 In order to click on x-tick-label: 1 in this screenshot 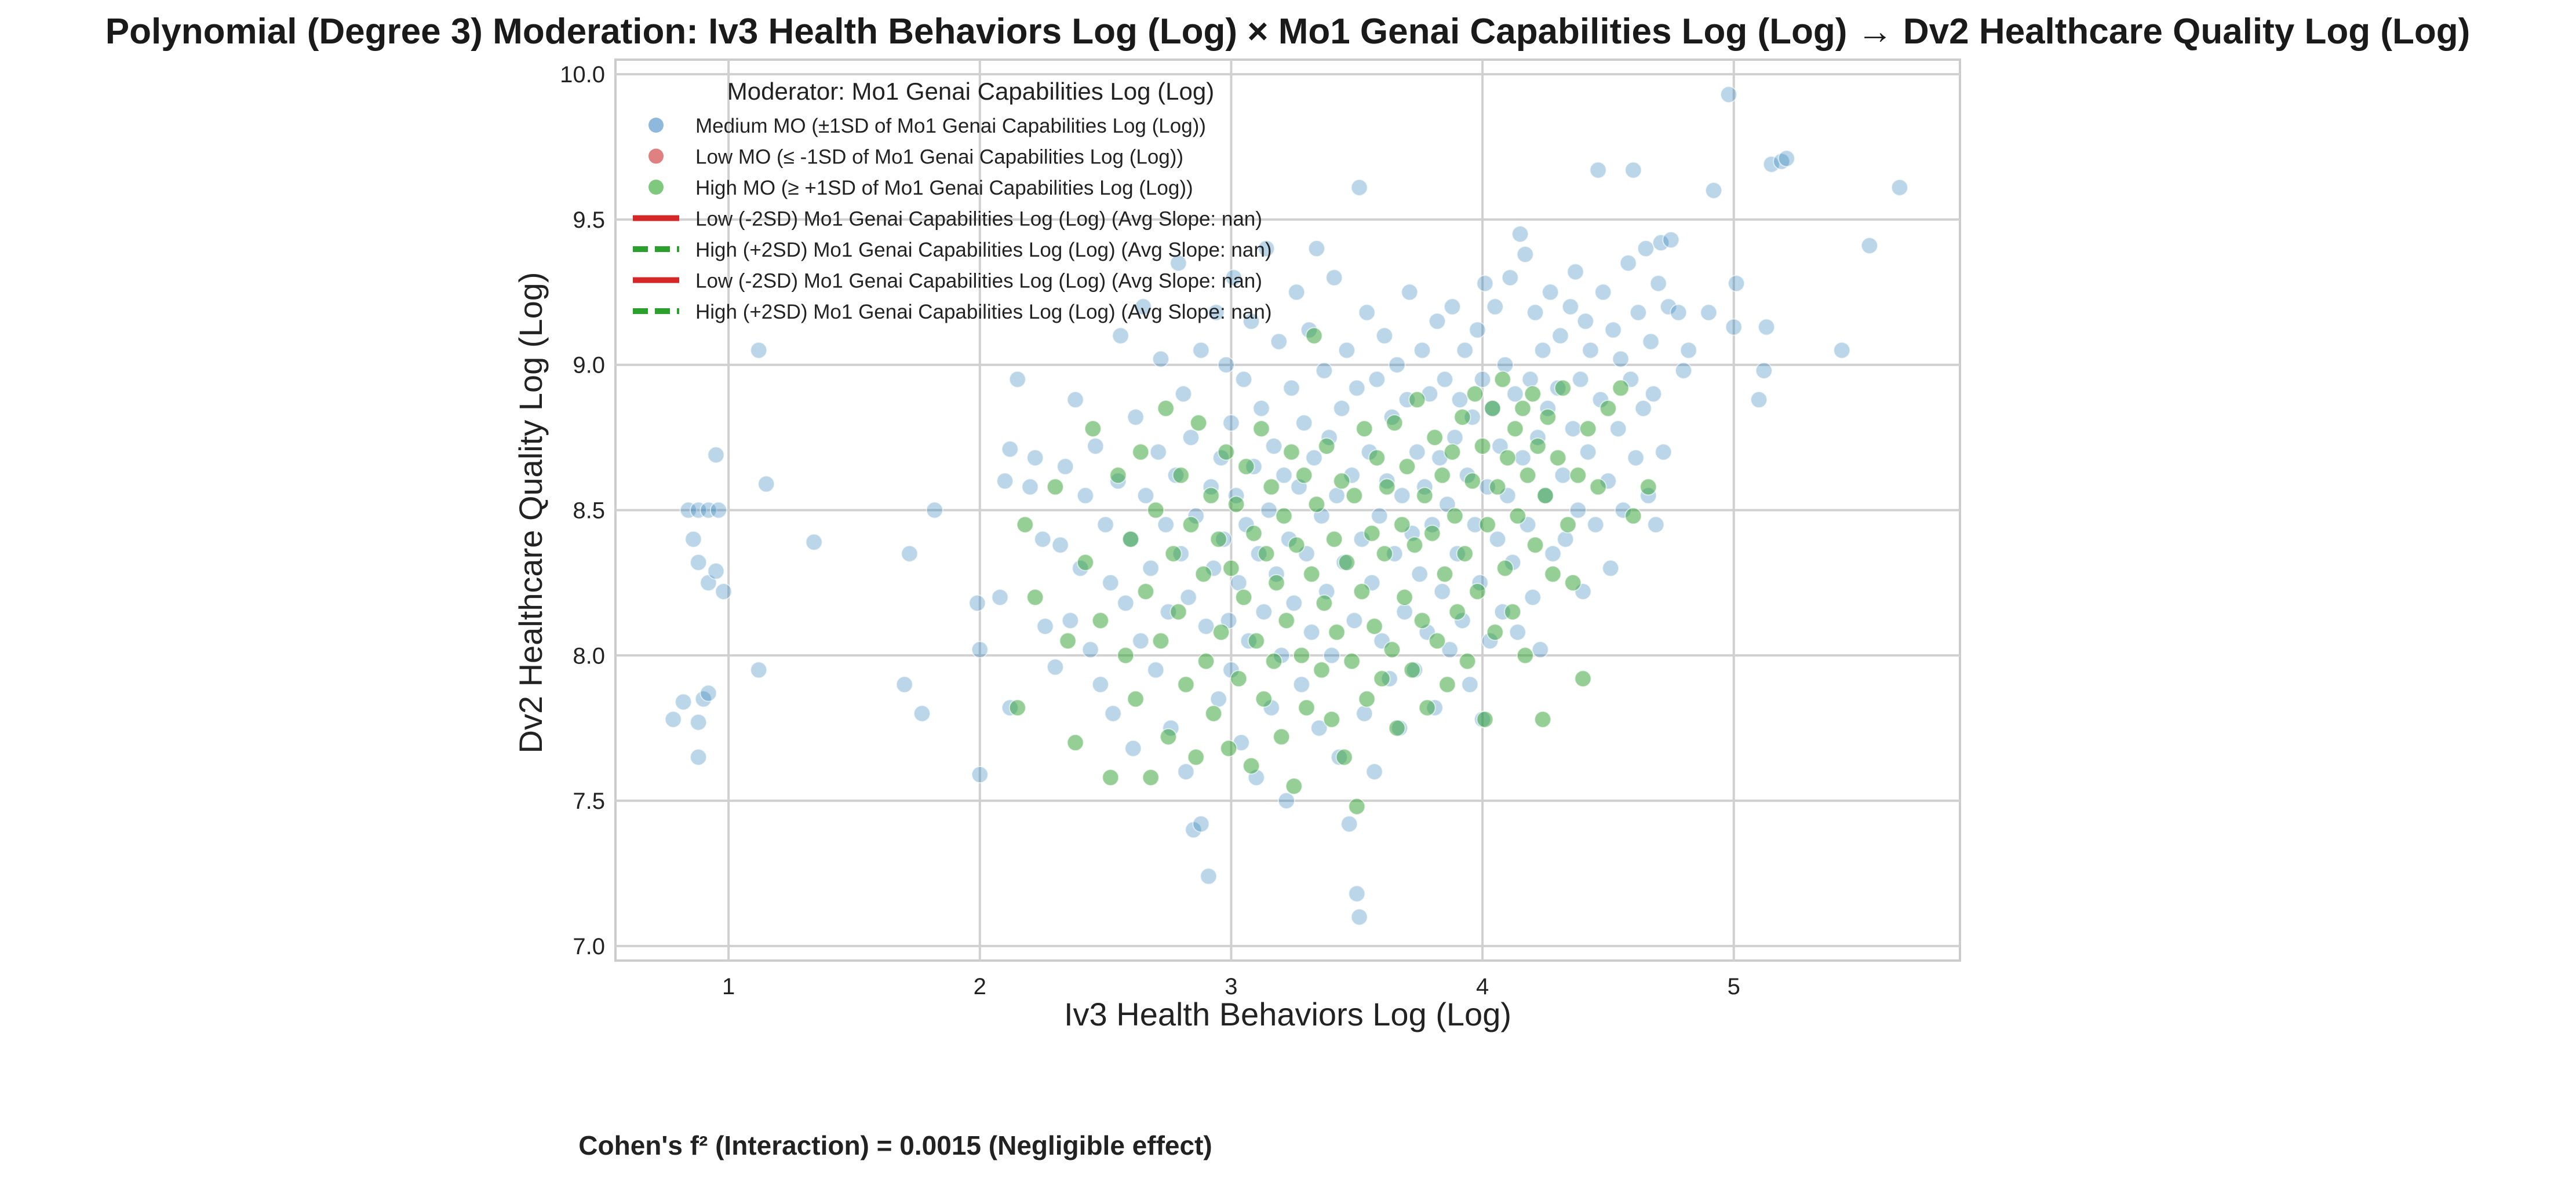, I will do `click(728, 987)`.